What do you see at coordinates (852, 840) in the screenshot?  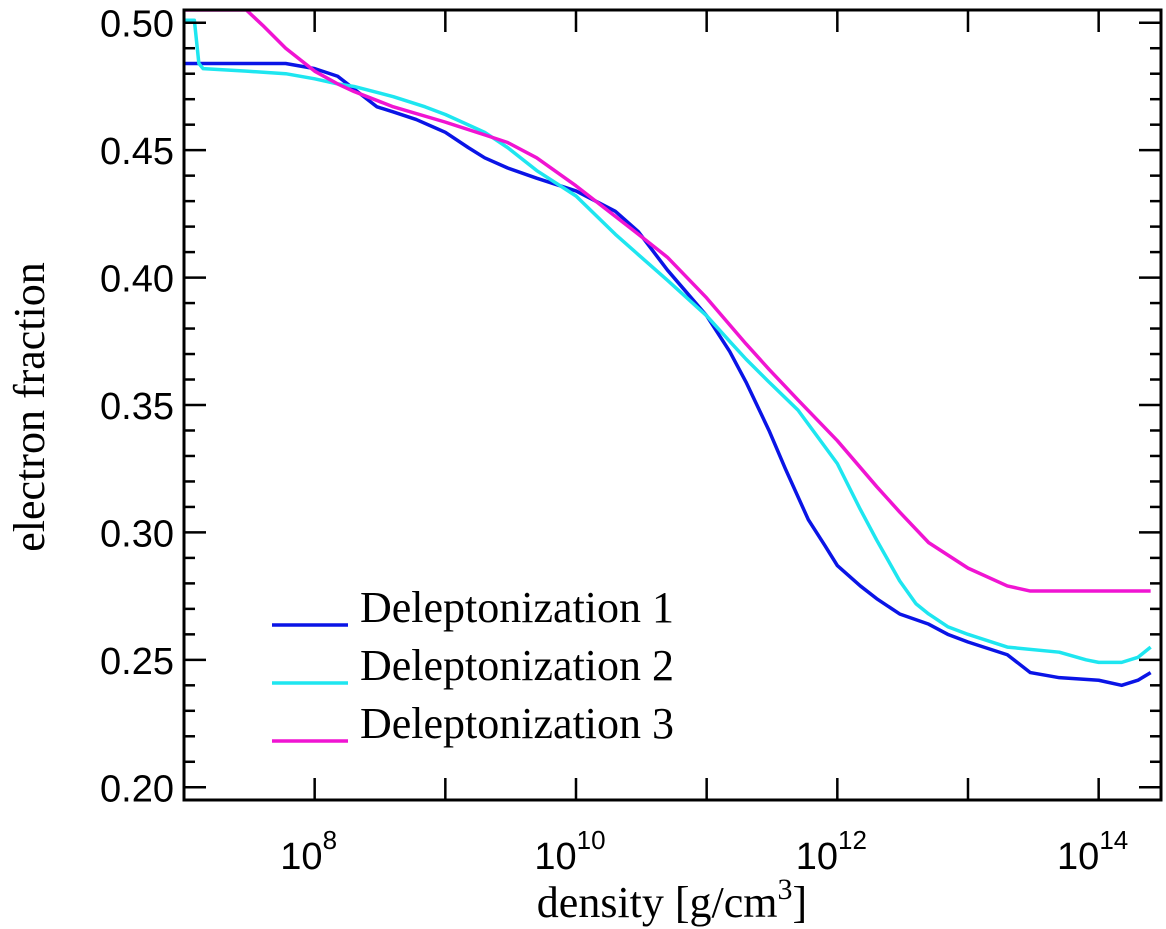 I see `x-tick-exponent: 12` at bounding box center [852, 840].